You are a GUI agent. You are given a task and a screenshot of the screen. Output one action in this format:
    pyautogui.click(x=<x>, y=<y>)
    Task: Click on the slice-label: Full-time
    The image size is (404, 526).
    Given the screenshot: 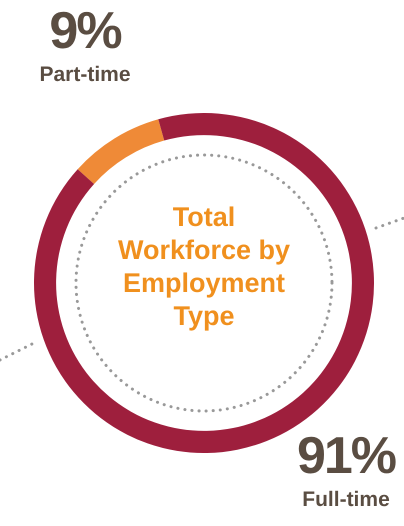 What is the action you would take?
    pyautogui.click(x=346, y=500)
    